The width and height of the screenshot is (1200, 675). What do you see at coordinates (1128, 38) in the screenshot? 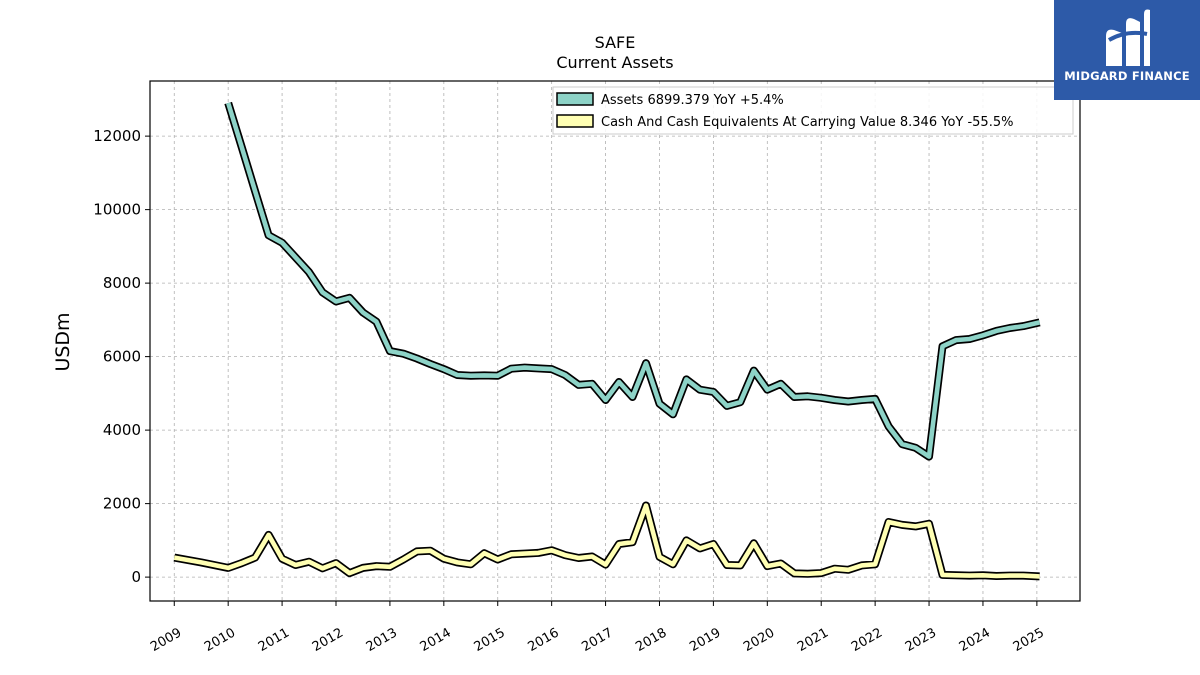
I see `midgard-logo-icon` at bounding box center [1128, 38].